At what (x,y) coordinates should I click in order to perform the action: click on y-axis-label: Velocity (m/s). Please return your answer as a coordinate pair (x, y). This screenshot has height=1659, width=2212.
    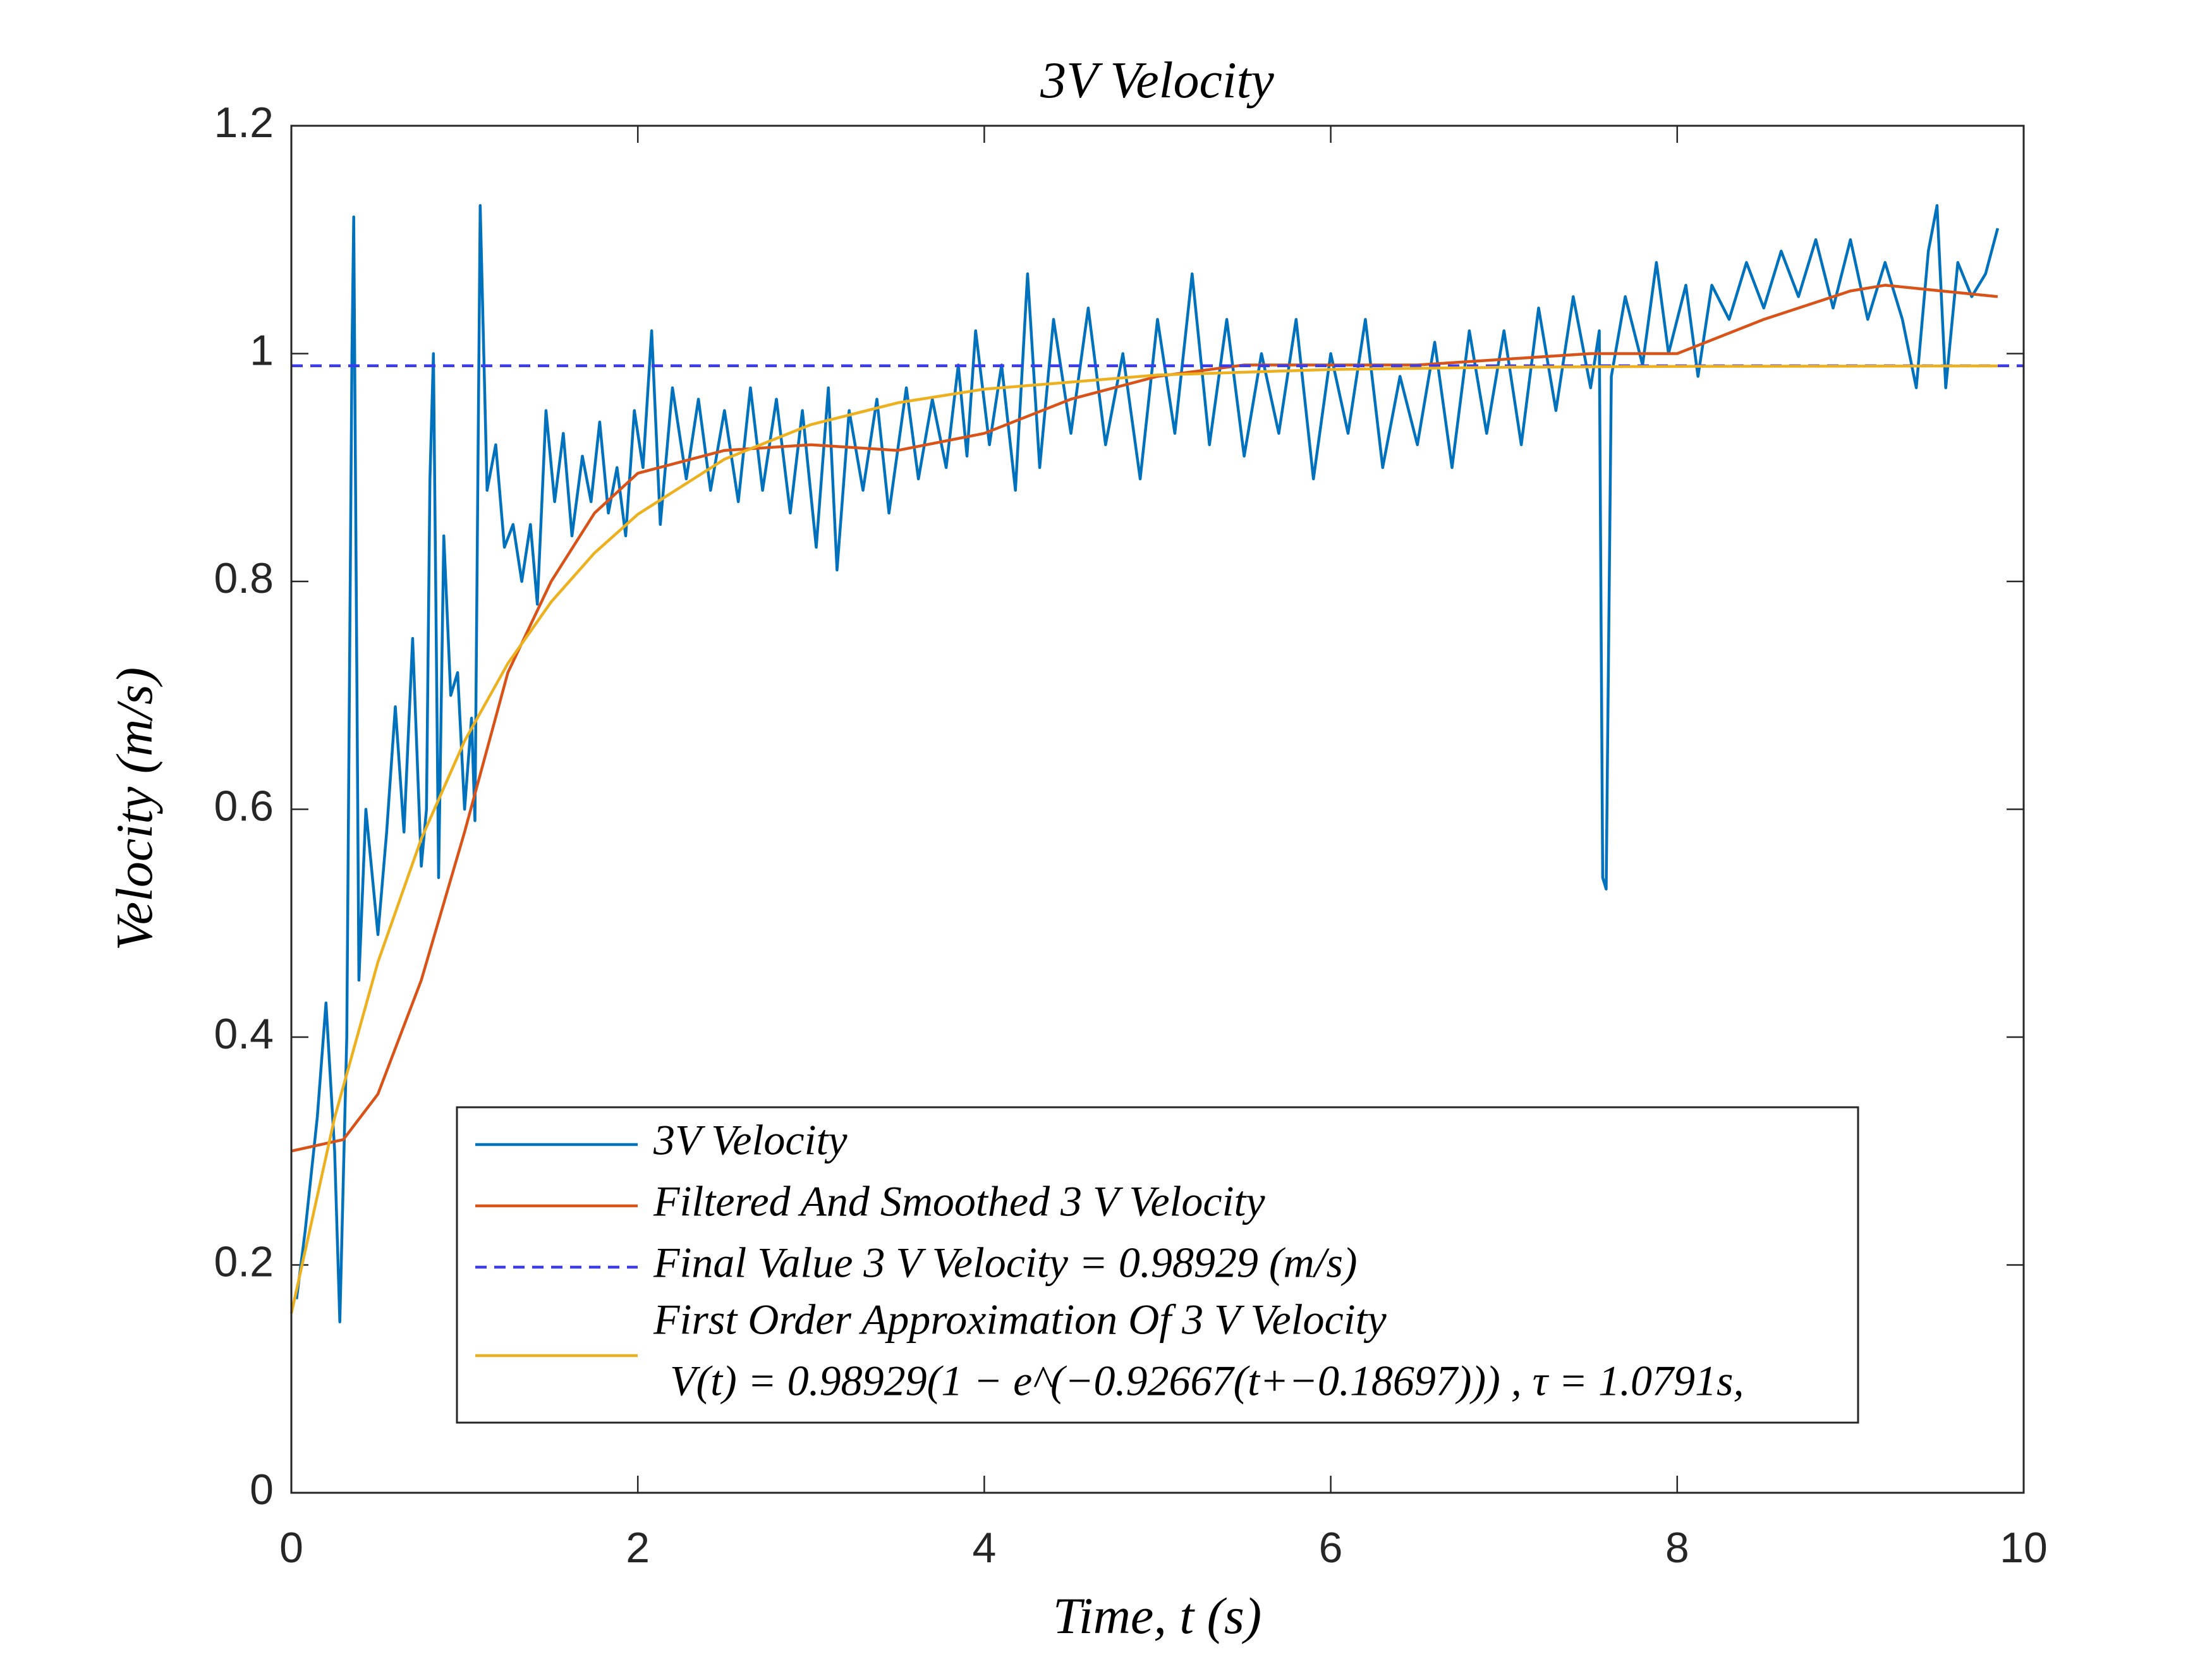
    Looking at the image, I should click on (134, 809).